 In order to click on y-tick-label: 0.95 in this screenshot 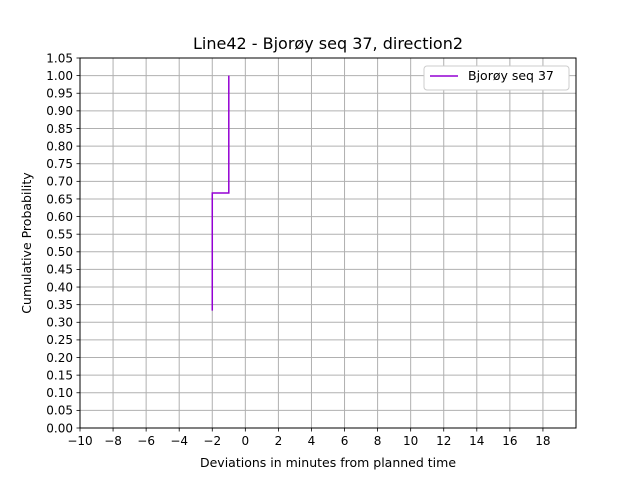, I will do `click(59, 94)`.